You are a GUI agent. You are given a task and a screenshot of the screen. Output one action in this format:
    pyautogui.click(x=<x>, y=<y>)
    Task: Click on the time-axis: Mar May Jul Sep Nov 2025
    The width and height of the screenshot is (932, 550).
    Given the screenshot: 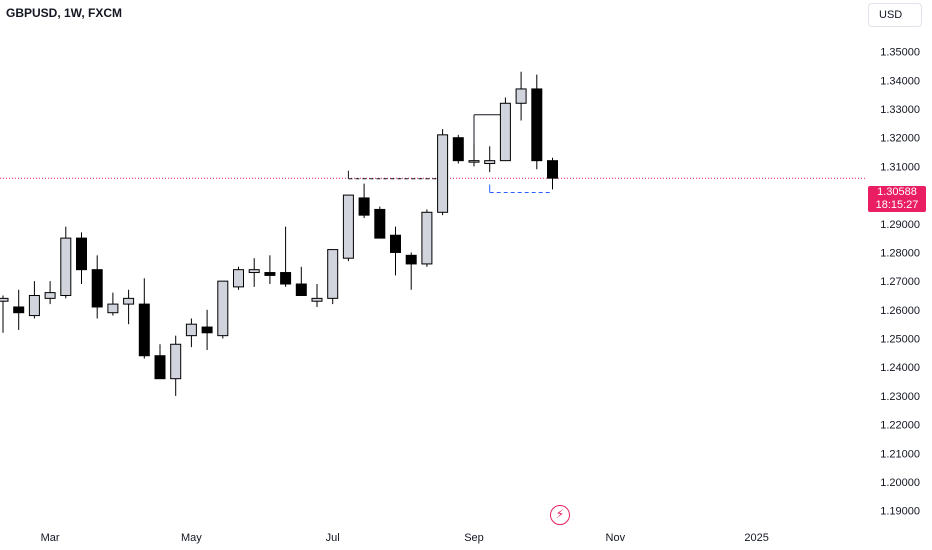 What is the action you would take?
    pyautogui.click(x=405, y=538)
    